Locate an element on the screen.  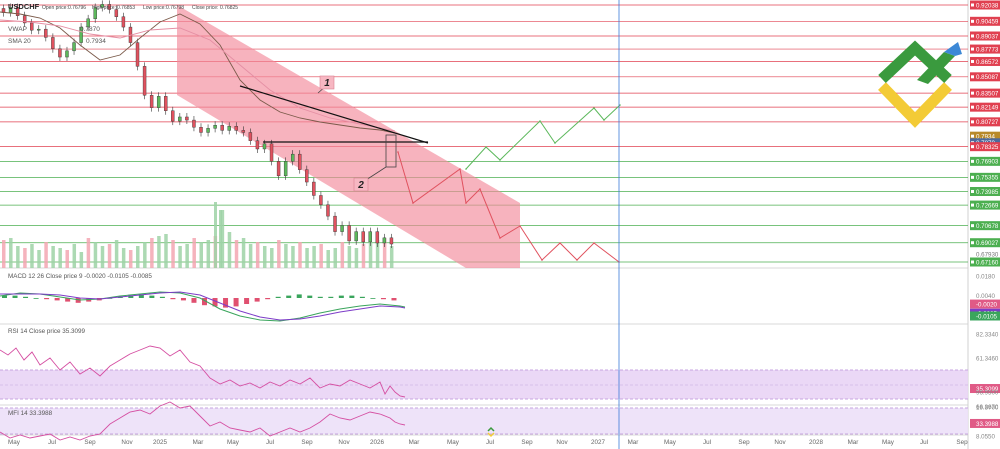
price-axis-label: 0.78325 is located at coordinates (987, 147).